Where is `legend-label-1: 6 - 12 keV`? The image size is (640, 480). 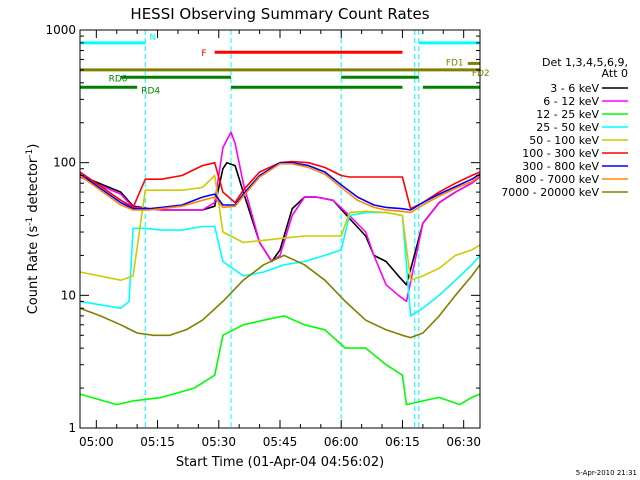
legend-label-1: 6 - 12 keV is located at coordinates (571, 101).